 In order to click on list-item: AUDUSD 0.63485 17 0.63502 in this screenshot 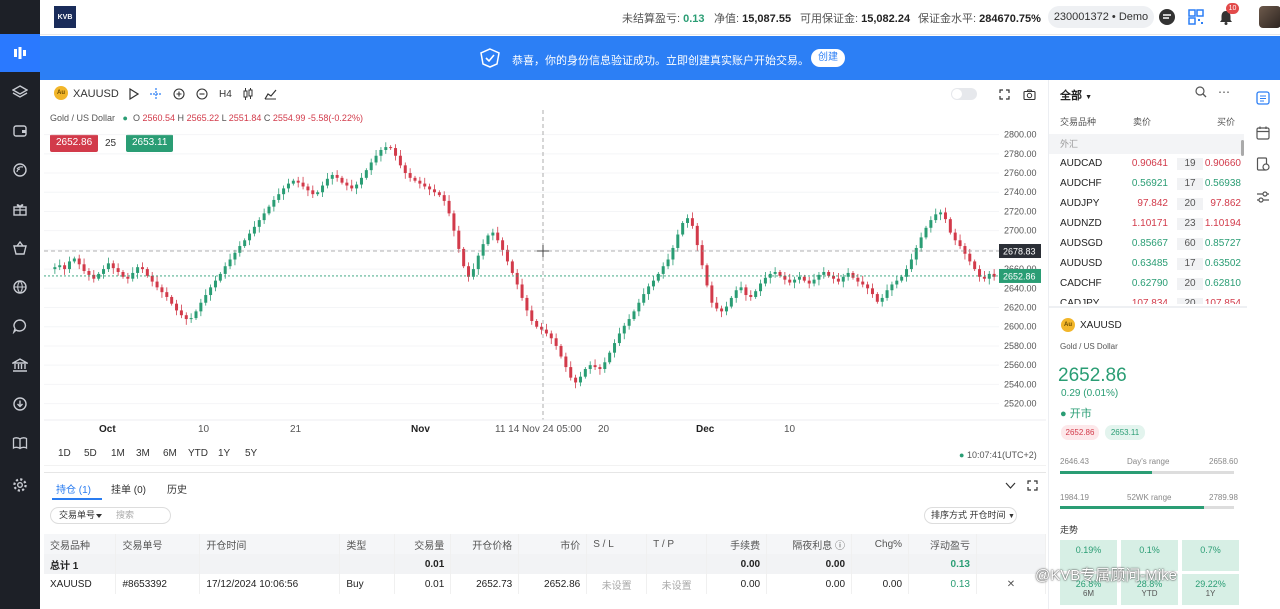, I will do `click(1146, 264)`.